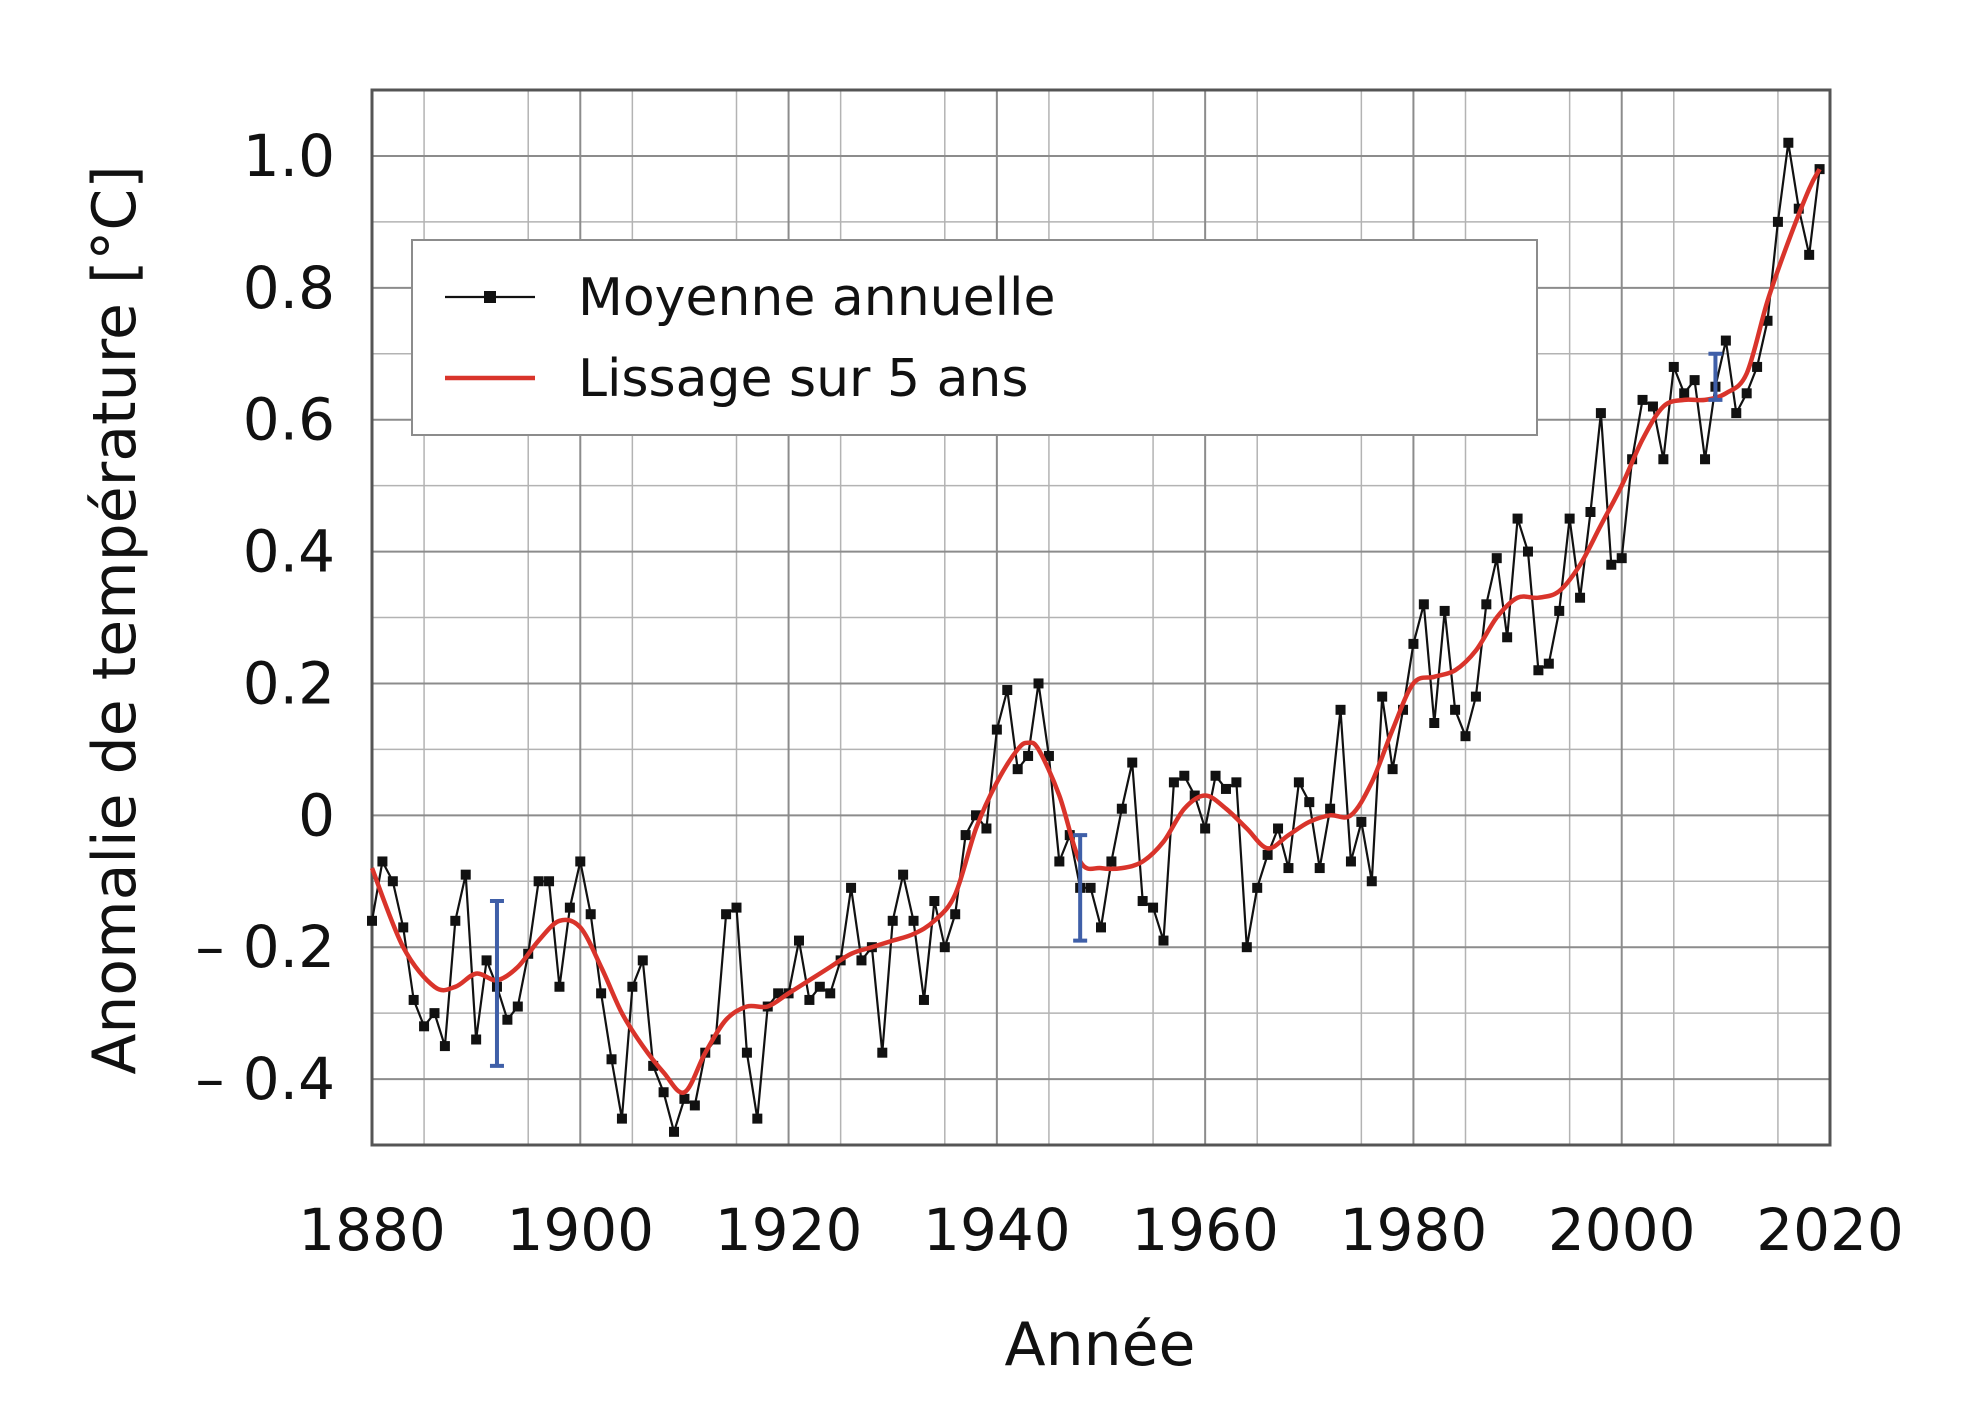 This screenshot has height=1423, width=1975. I want to click on legend-smooth-label: Lissage sur 5 ans, so click(803, 379).